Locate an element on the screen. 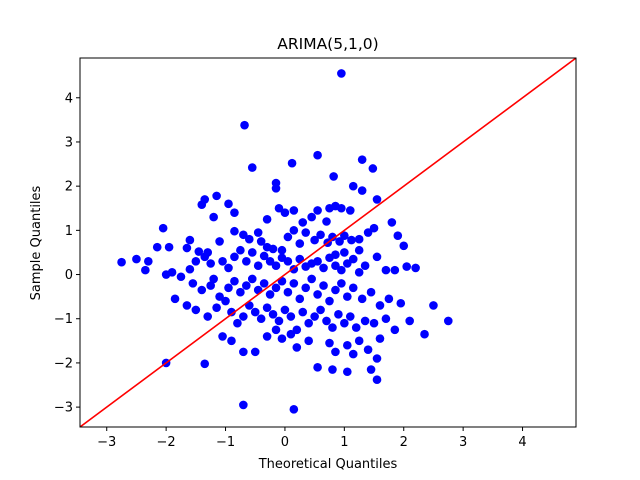 The height and width of the screenshot is (480, 640). x-axis-ticks: −3 −2 −1 0 1 2 3 4 is located at coordinates (312, 438).